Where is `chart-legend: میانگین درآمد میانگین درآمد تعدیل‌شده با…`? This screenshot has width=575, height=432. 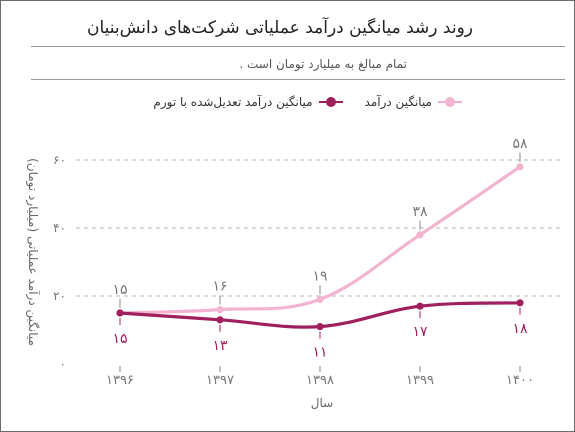
chart-legend: میانگین درآمد میانگین درآمد تعدیل‌شده با… is located at coordinates (292, 102).